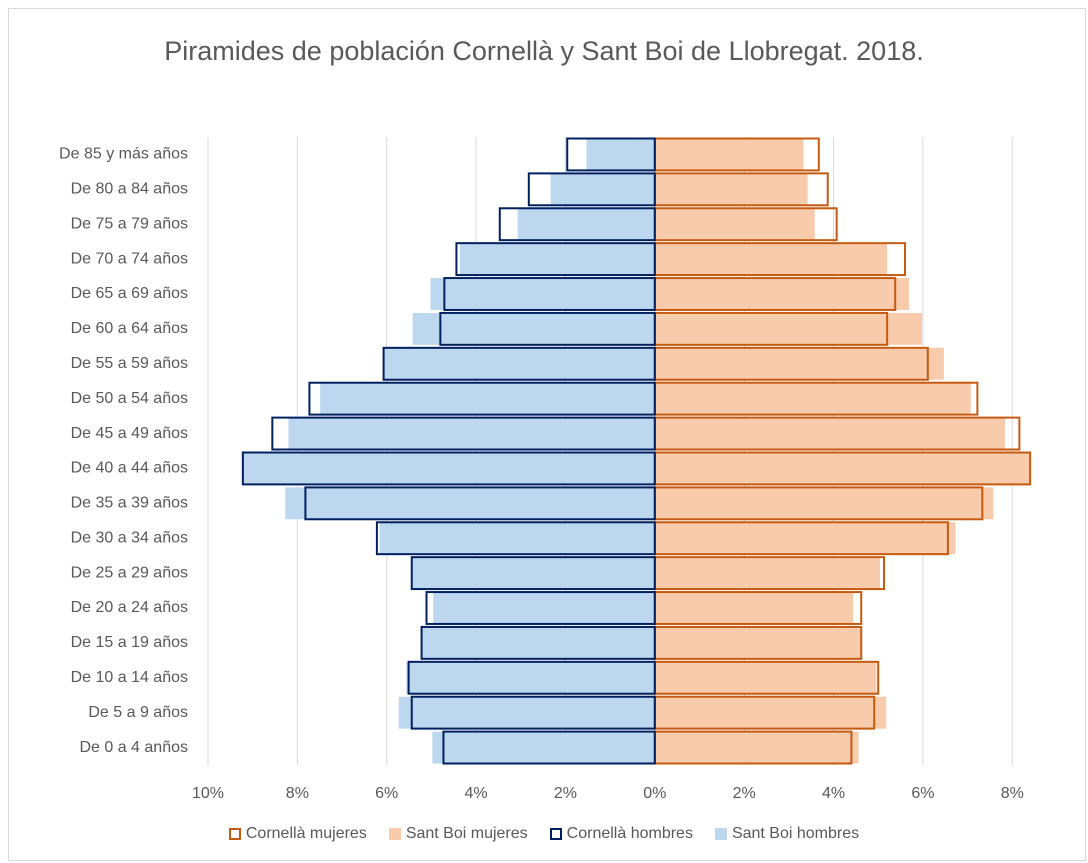  I want to click on legend-item: Cornellà hombres, so click(621, 834).